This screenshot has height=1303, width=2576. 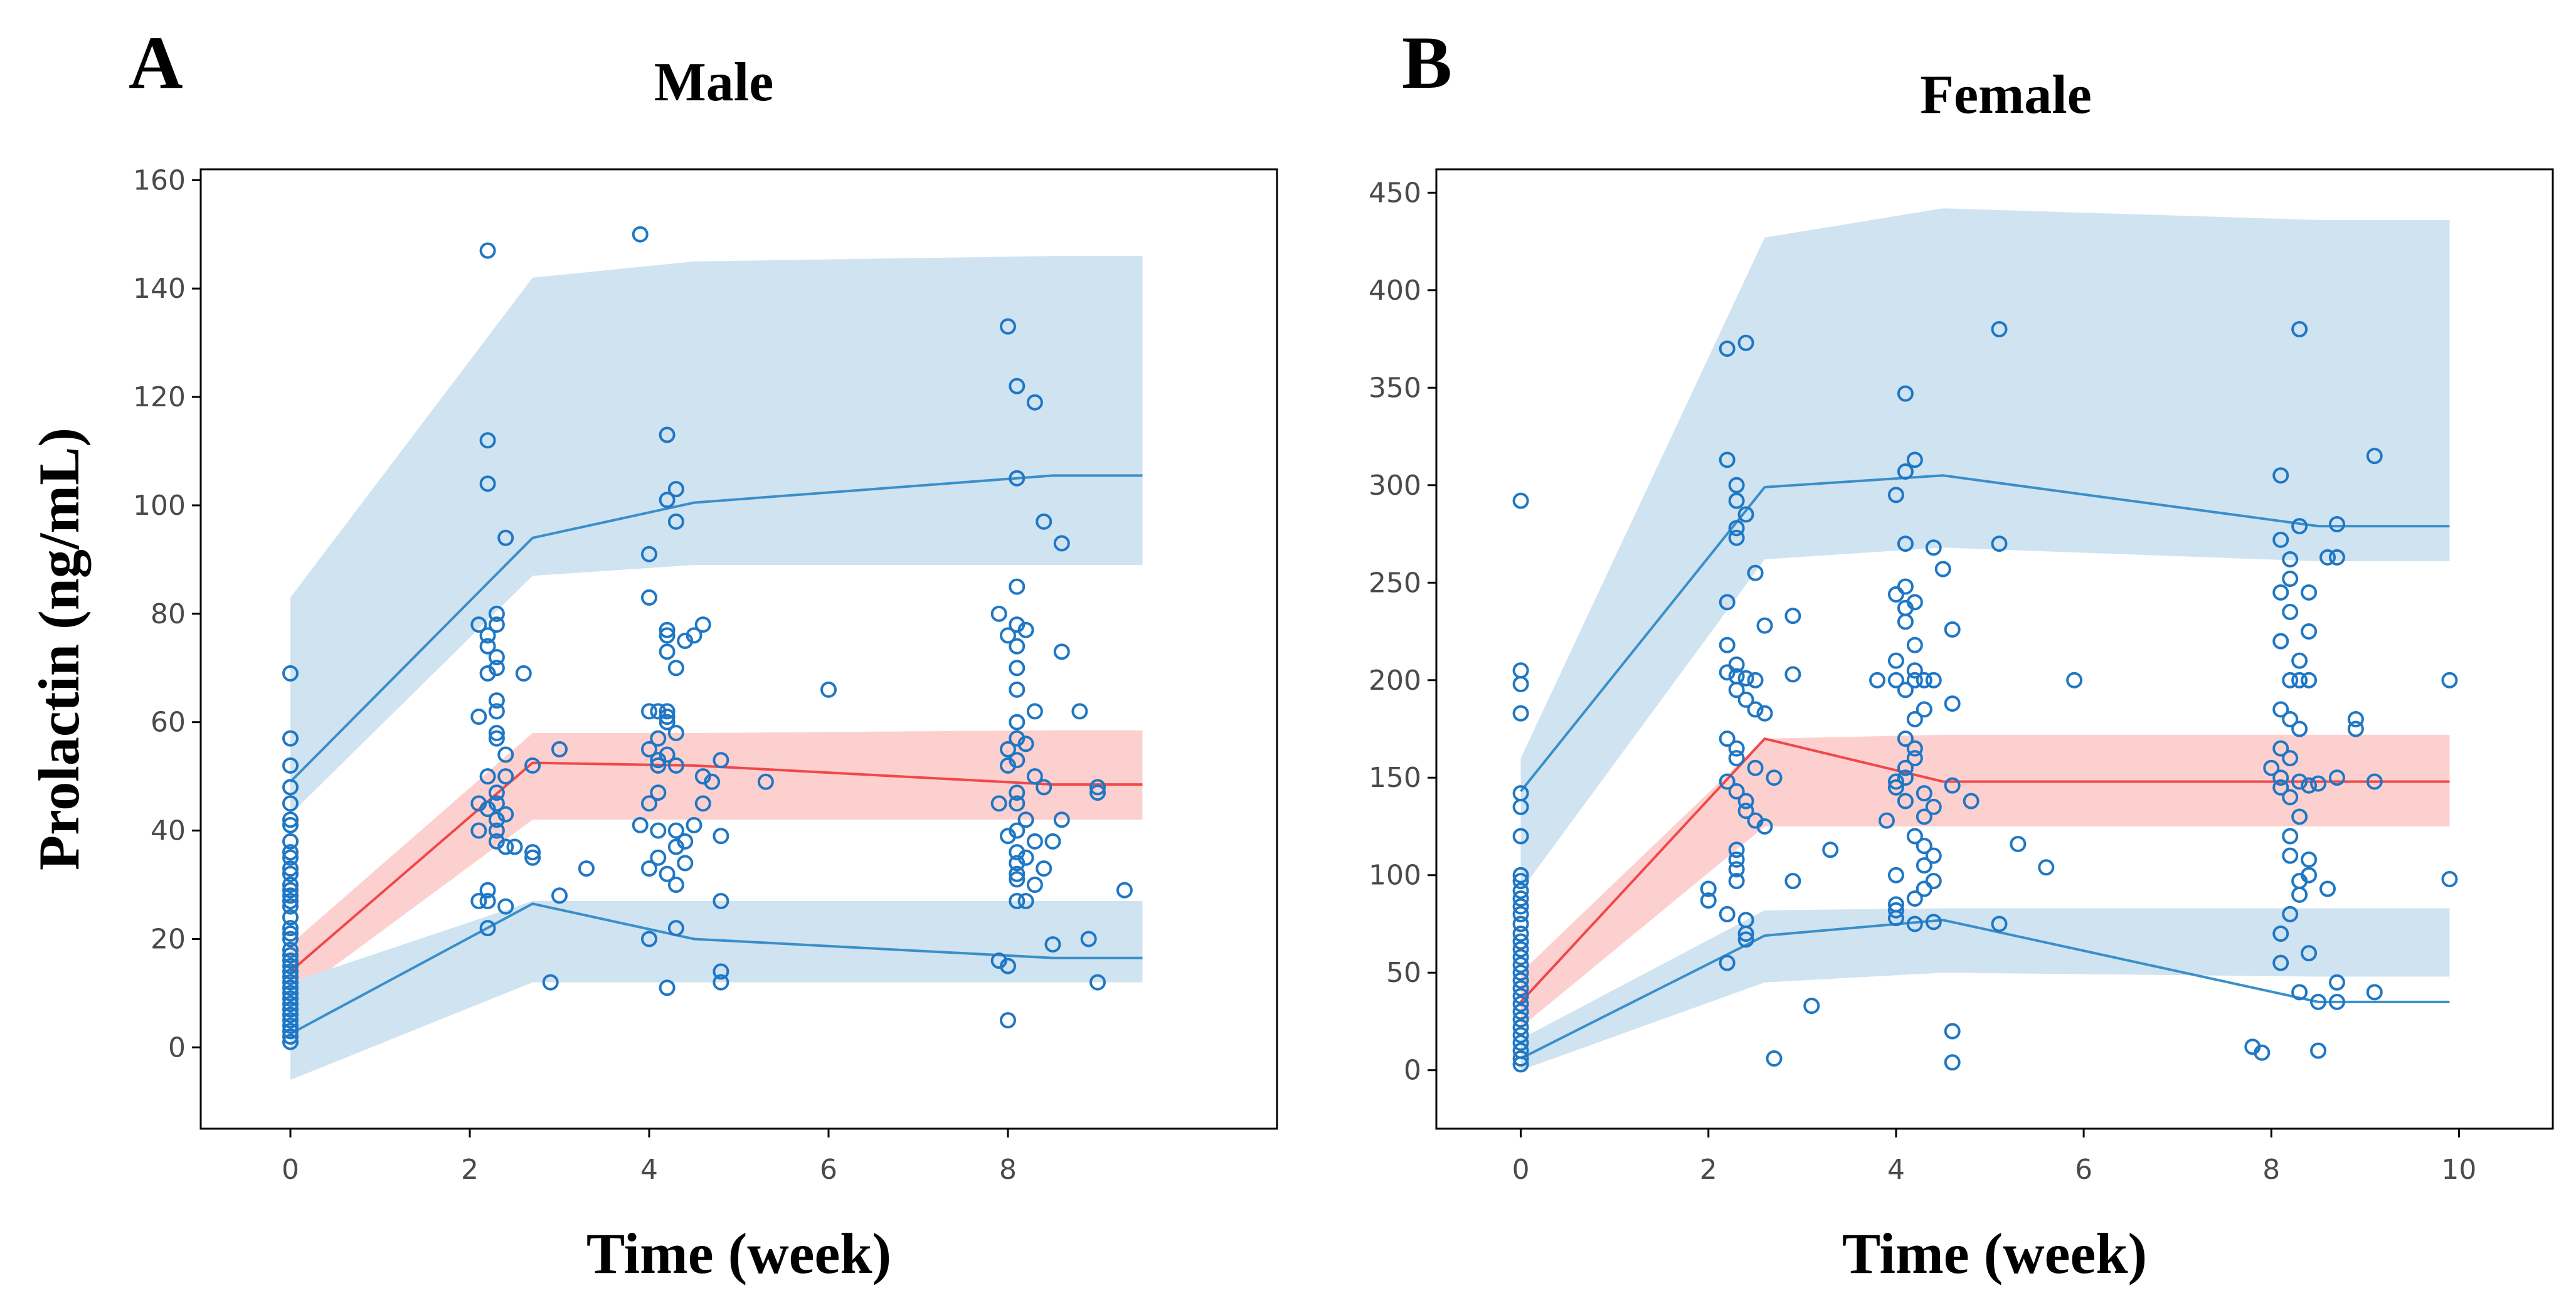 I want to click on y-tick-label: 20, so click(x=168, y=939).